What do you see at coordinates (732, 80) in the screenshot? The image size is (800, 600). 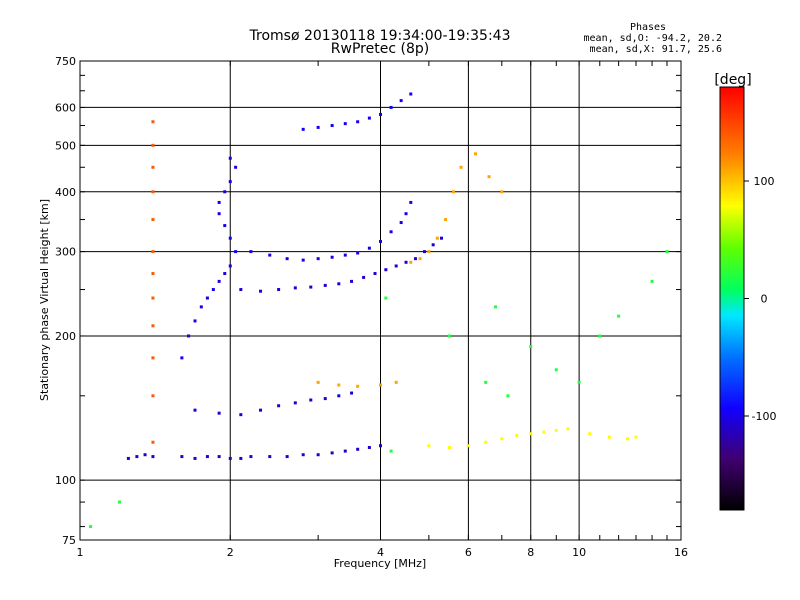 I see `colorbar-label: [deg]` at bounding box center [732, 80].